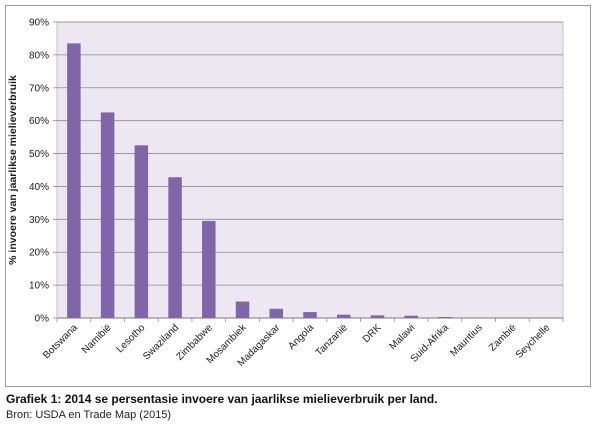 This screenshot has height=431, width=600. Describe the element at coordinates (97, 339) in the screenshot. I see `x-tick-label: Namibië` at that location.